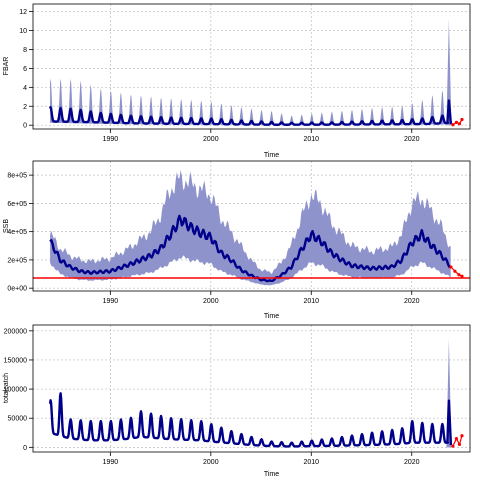 The height and width of the screenshot is (480, 480). What do you see at coordinates (17, 232) in the screenshot?
I see `y-tick-label-ssb-2: 4e+05` at bounding box center [17, 232].